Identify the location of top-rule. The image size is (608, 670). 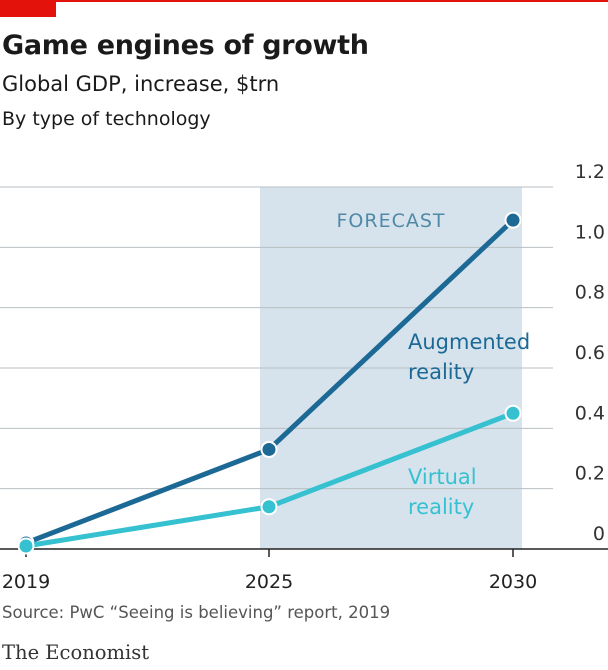
(304, 1).